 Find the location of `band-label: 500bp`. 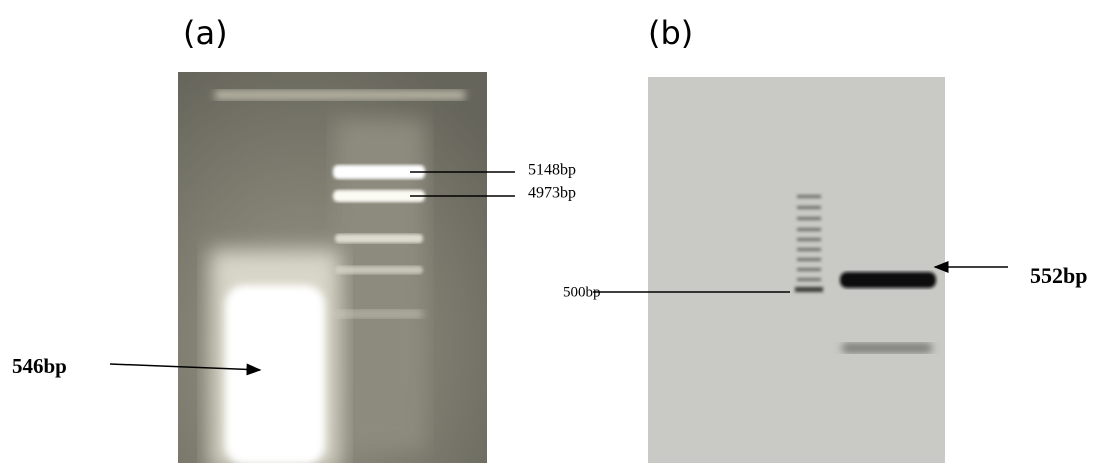

band-label: 500bp is located at coordinates (582, 292).